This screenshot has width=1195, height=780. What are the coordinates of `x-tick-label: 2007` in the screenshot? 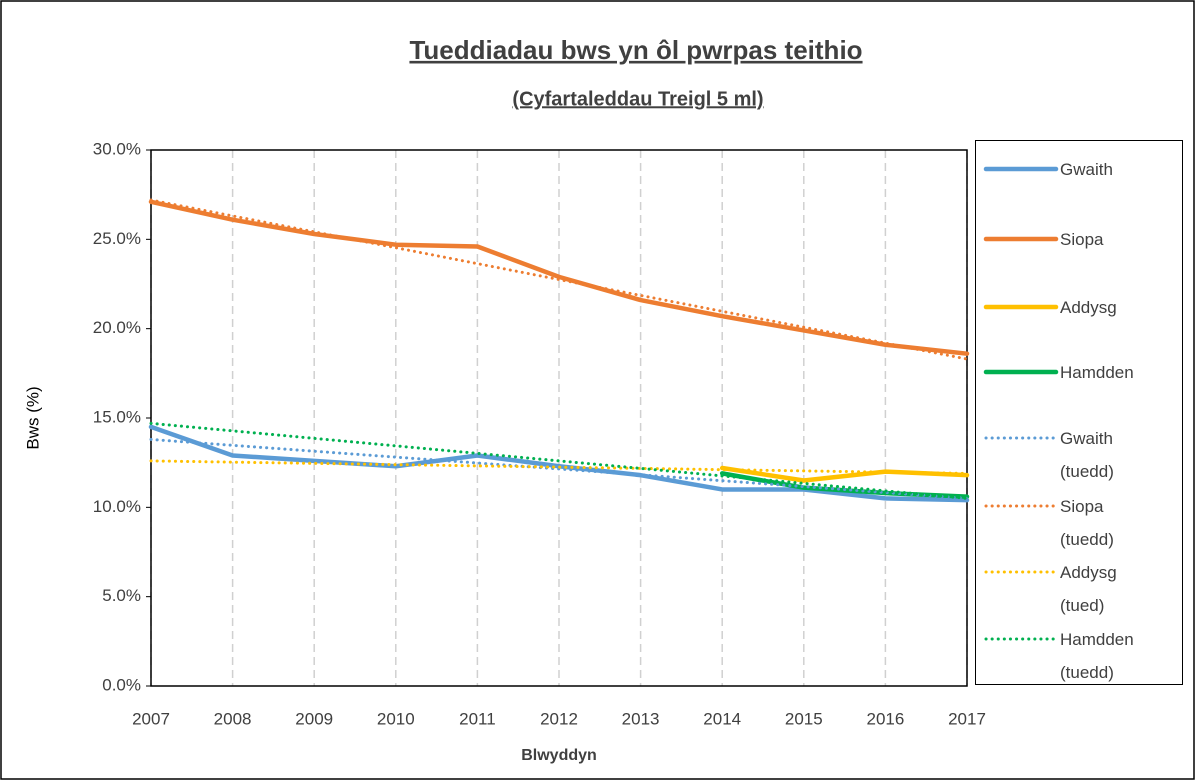 It's located at (151, 718).